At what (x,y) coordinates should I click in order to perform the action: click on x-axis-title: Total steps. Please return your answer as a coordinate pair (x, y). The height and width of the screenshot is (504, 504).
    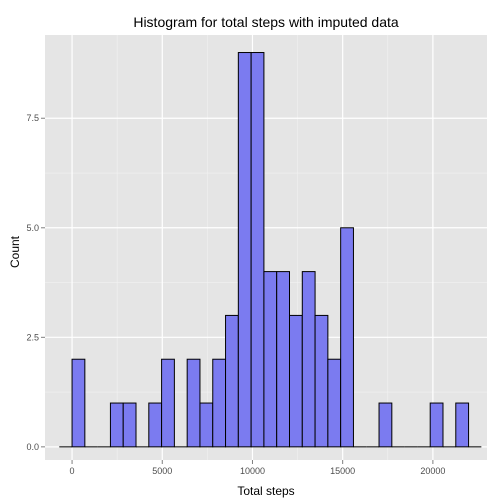
    Looking at the image, I should click on (265, 491).